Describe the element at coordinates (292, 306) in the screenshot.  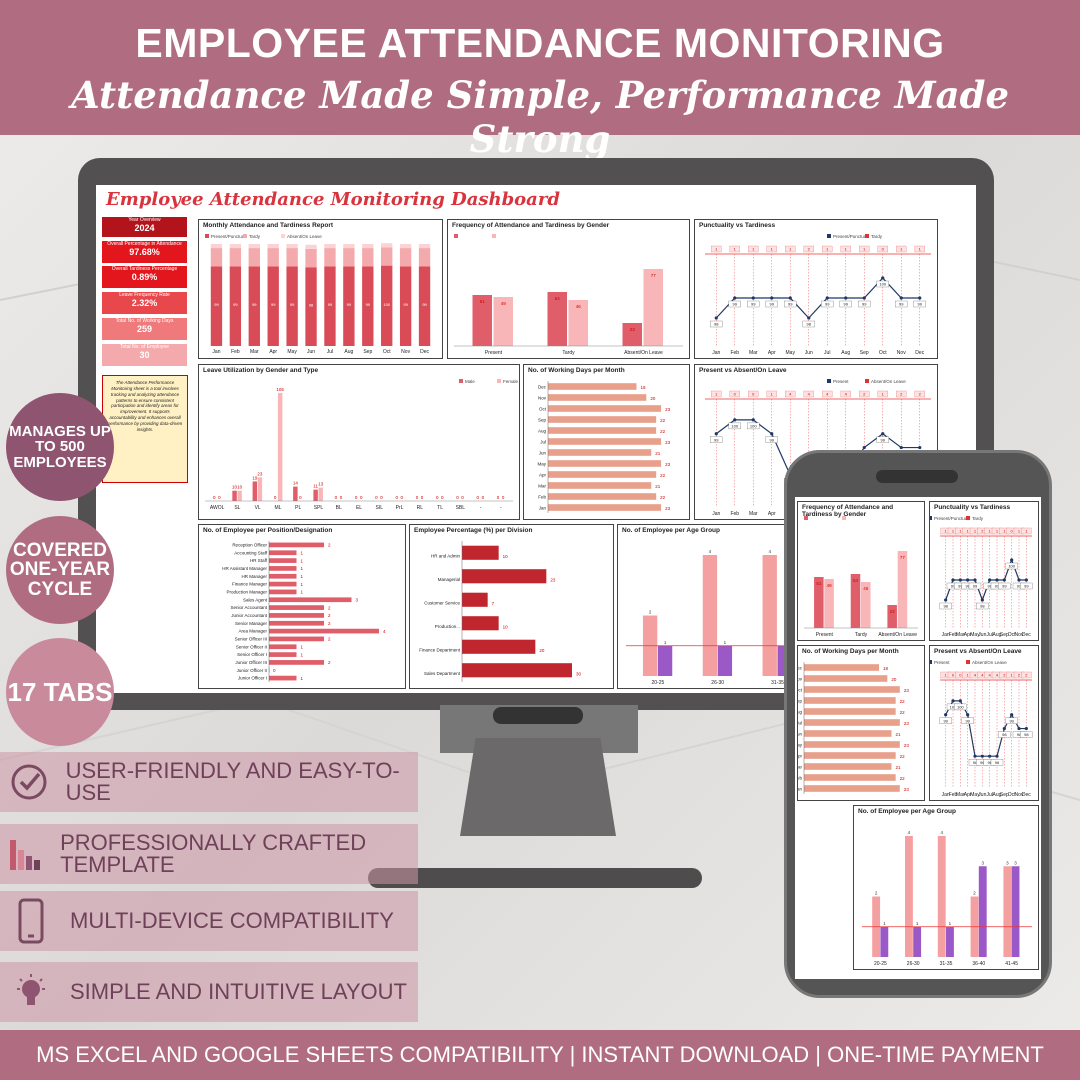
I see `bar-present-punctual` at that location.